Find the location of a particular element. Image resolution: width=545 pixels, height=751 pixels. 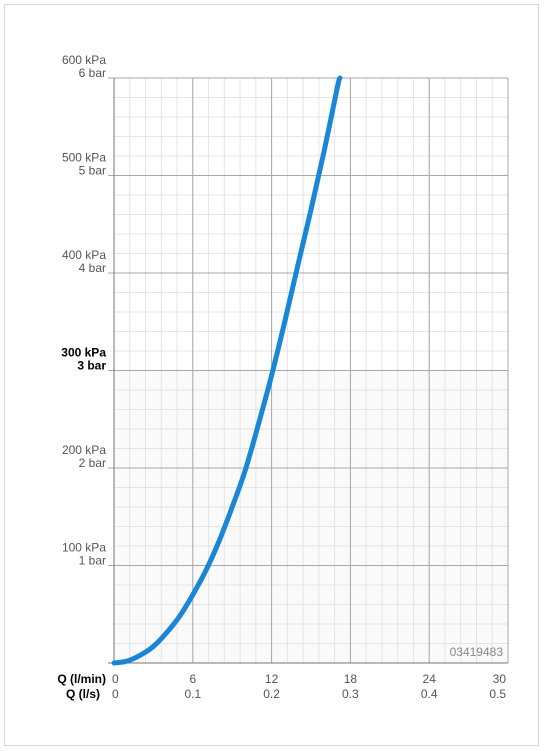

y-tick-bar: 5 bar is located at coordinates (92, 171).